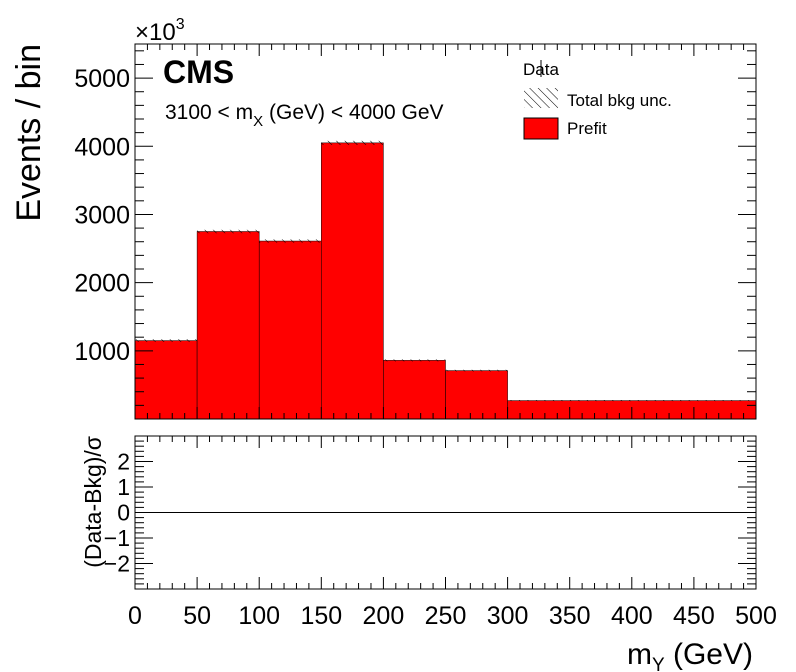  I want to click on region-text: 3100 < mX (GeV) < 4000 GeV, so click(304, 115).